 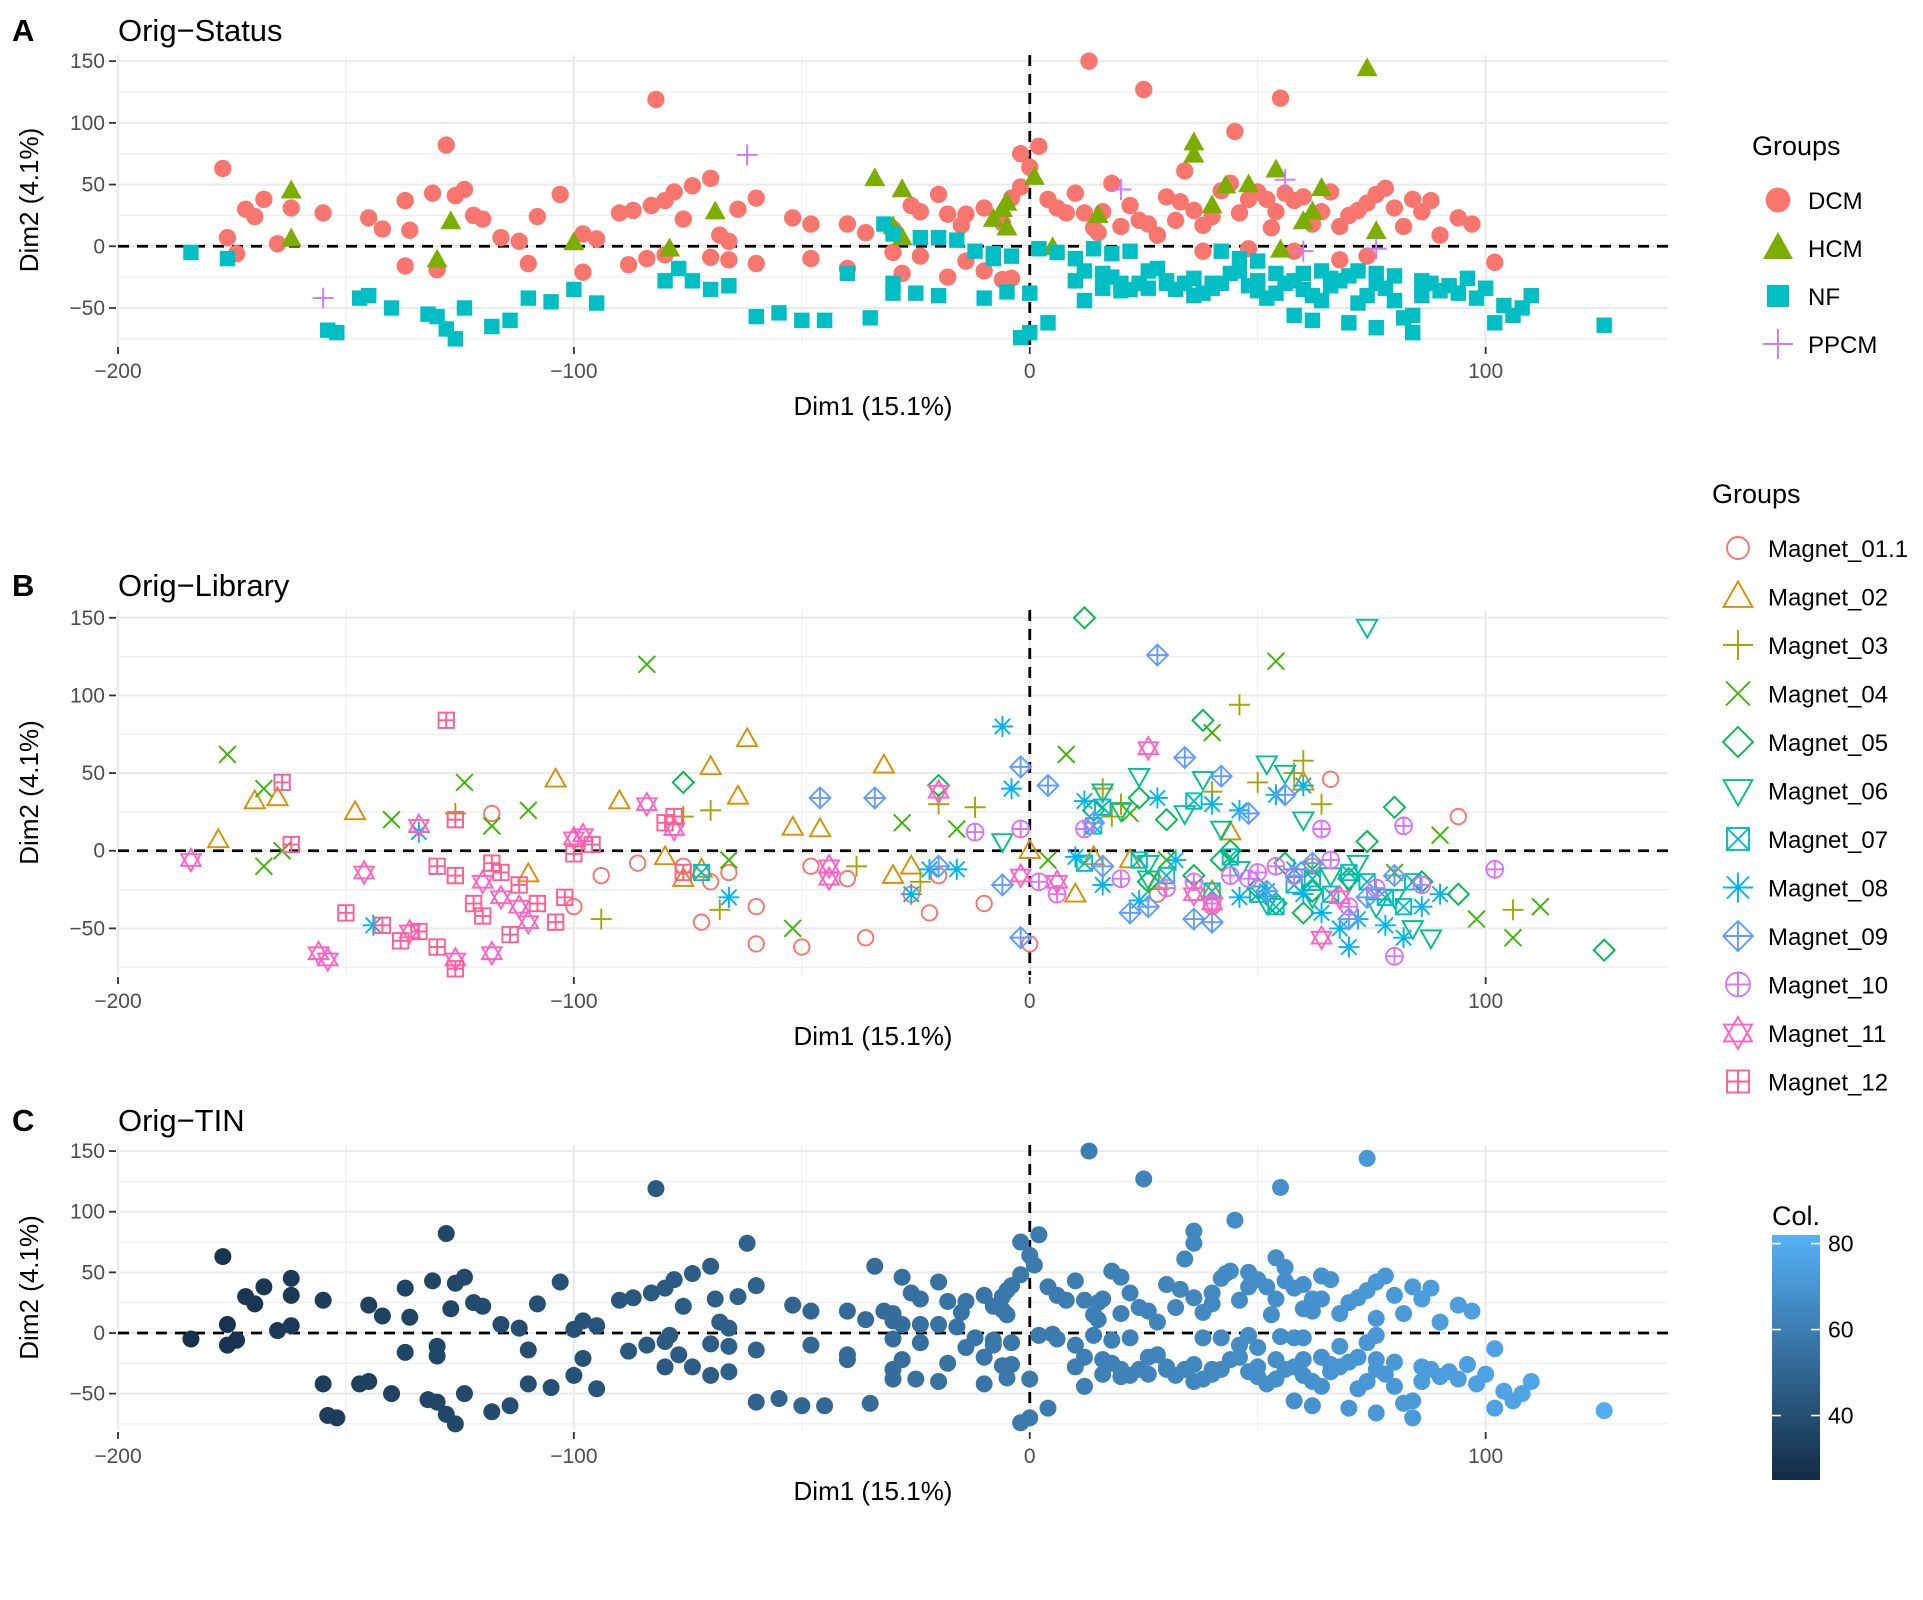 I want to click on colorbar-tick-label: 60, so click(x=1841, y=1330).